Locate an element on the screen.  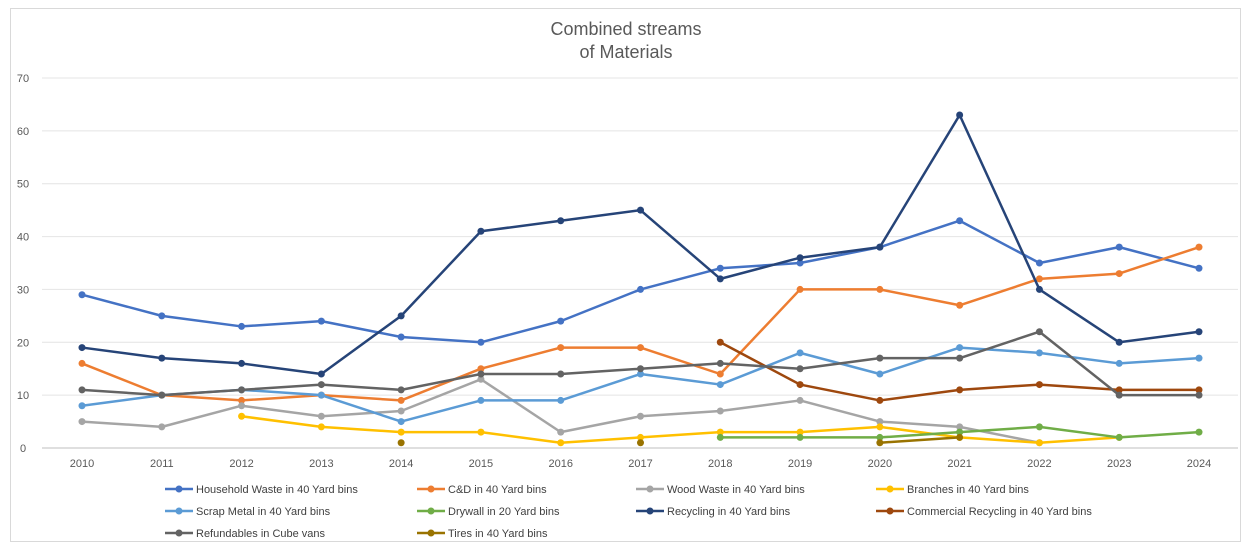
x-tick-label: 2015 is located at coordinates (481, 464).